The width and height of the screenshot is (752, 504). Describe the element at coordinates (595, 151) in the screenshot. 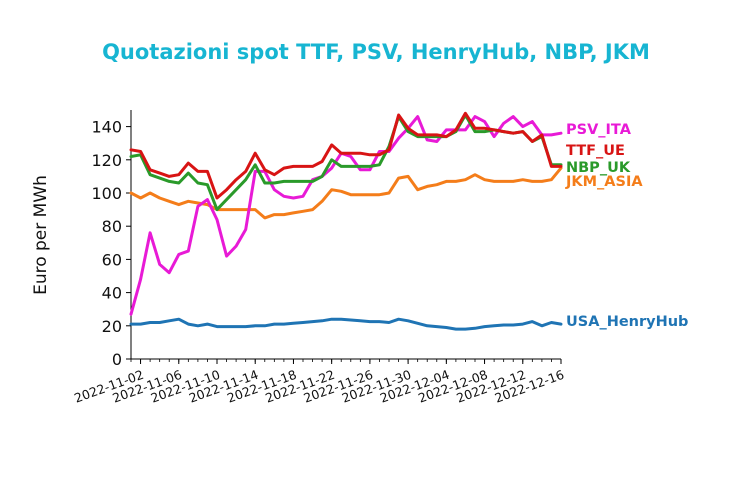

I see `series-label-ttf-ue: TTF_UE` at that location.